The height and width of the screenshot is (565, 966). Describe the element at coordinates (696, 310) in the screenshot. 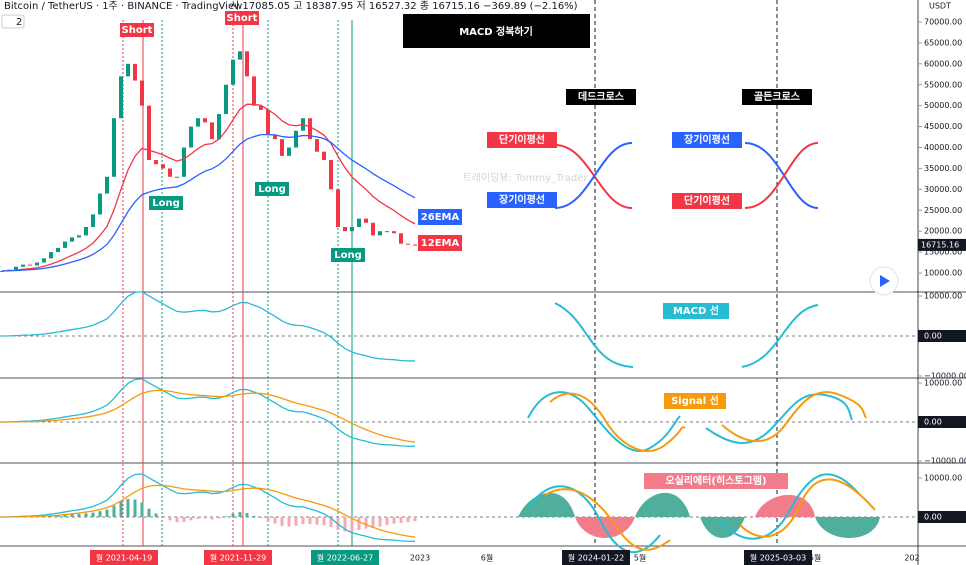

I see `macd-name: MACD 선` at that location.